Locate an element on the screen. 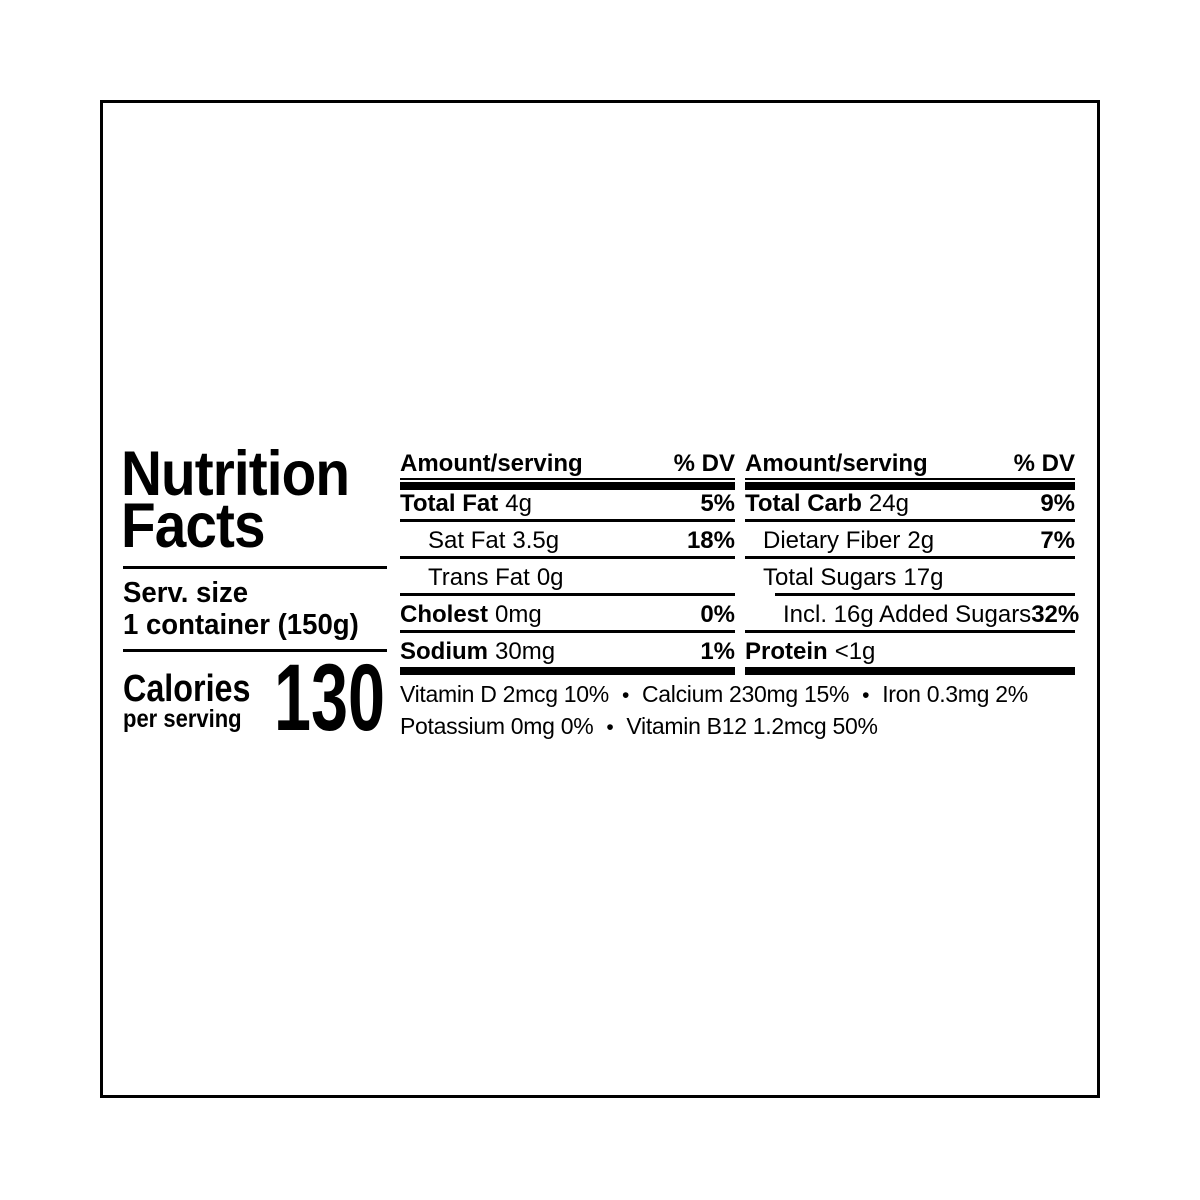 This screenshot has width=1200, height=1200. nutrient-label: Cholest is located at coordinates (444, 614).